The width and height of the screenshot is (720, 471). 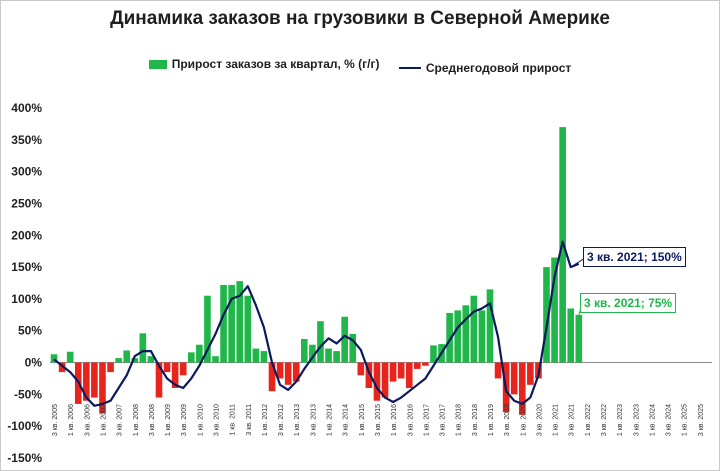 What do you see at coordinates (507, 420) in the screenshot?
I see `x-tick-label: 3 кв. 2019` at bounding box center [507, 420].